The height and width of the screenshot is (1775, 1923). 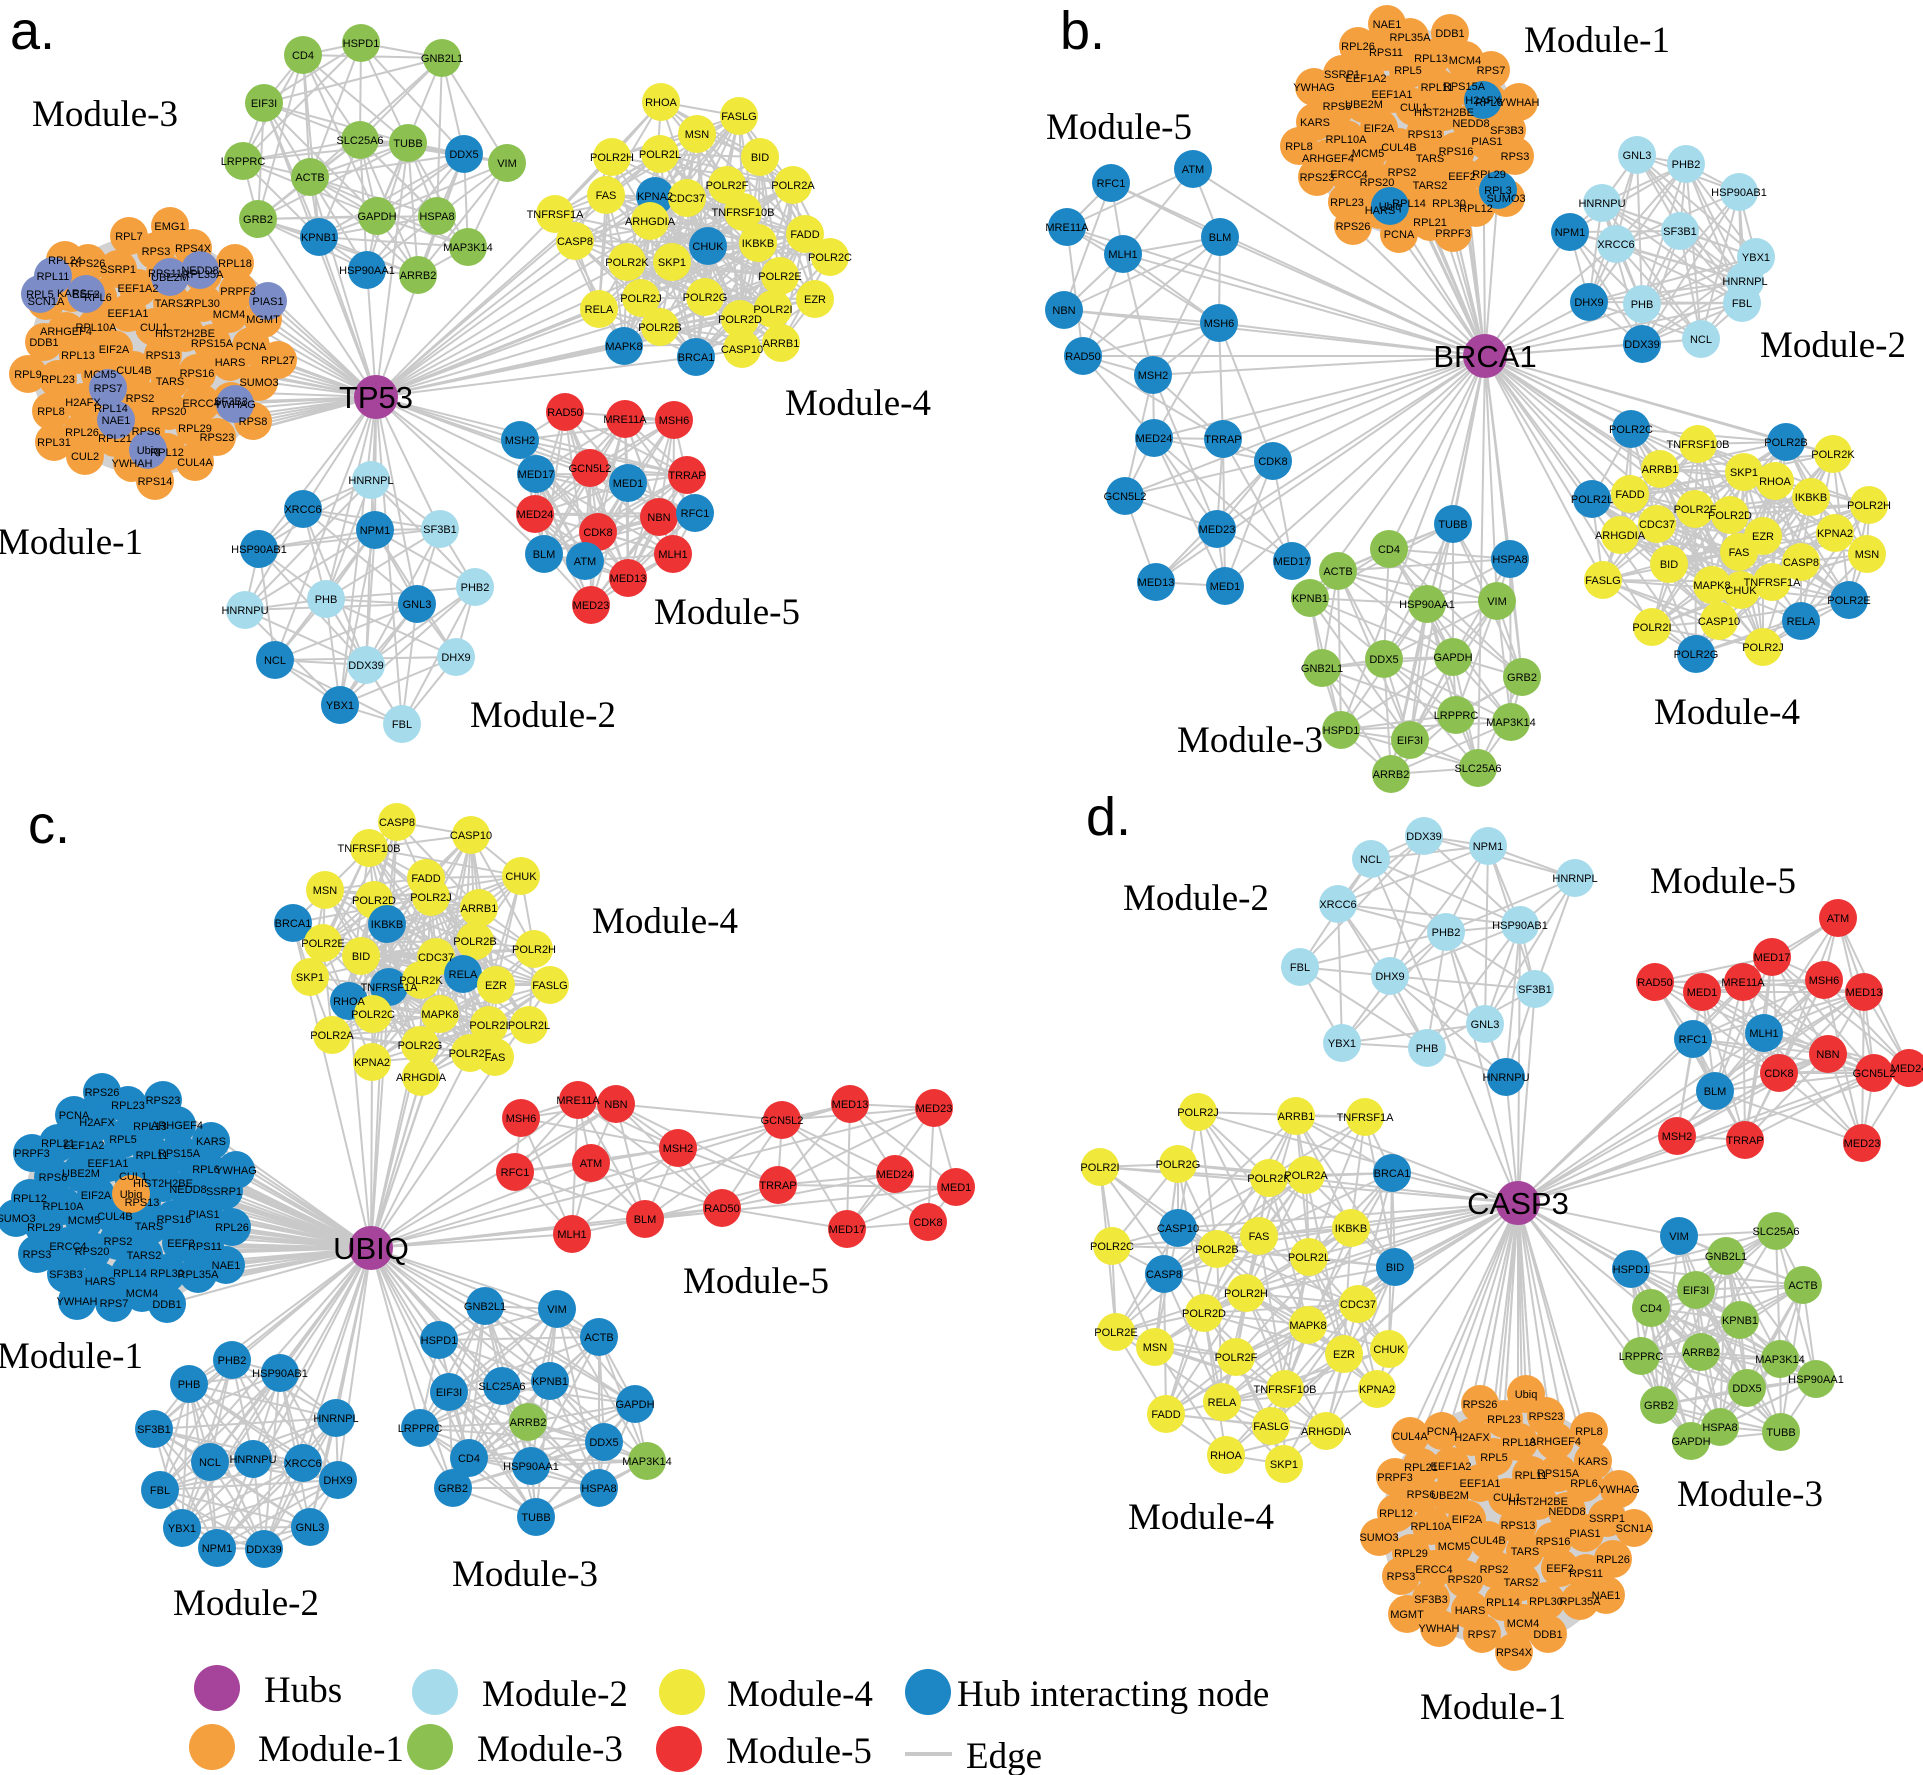 What do you see at coordinates (337, 1481) in the screenshot?
I see `svg-text: DHX9` at bounding box center [337, 1481].